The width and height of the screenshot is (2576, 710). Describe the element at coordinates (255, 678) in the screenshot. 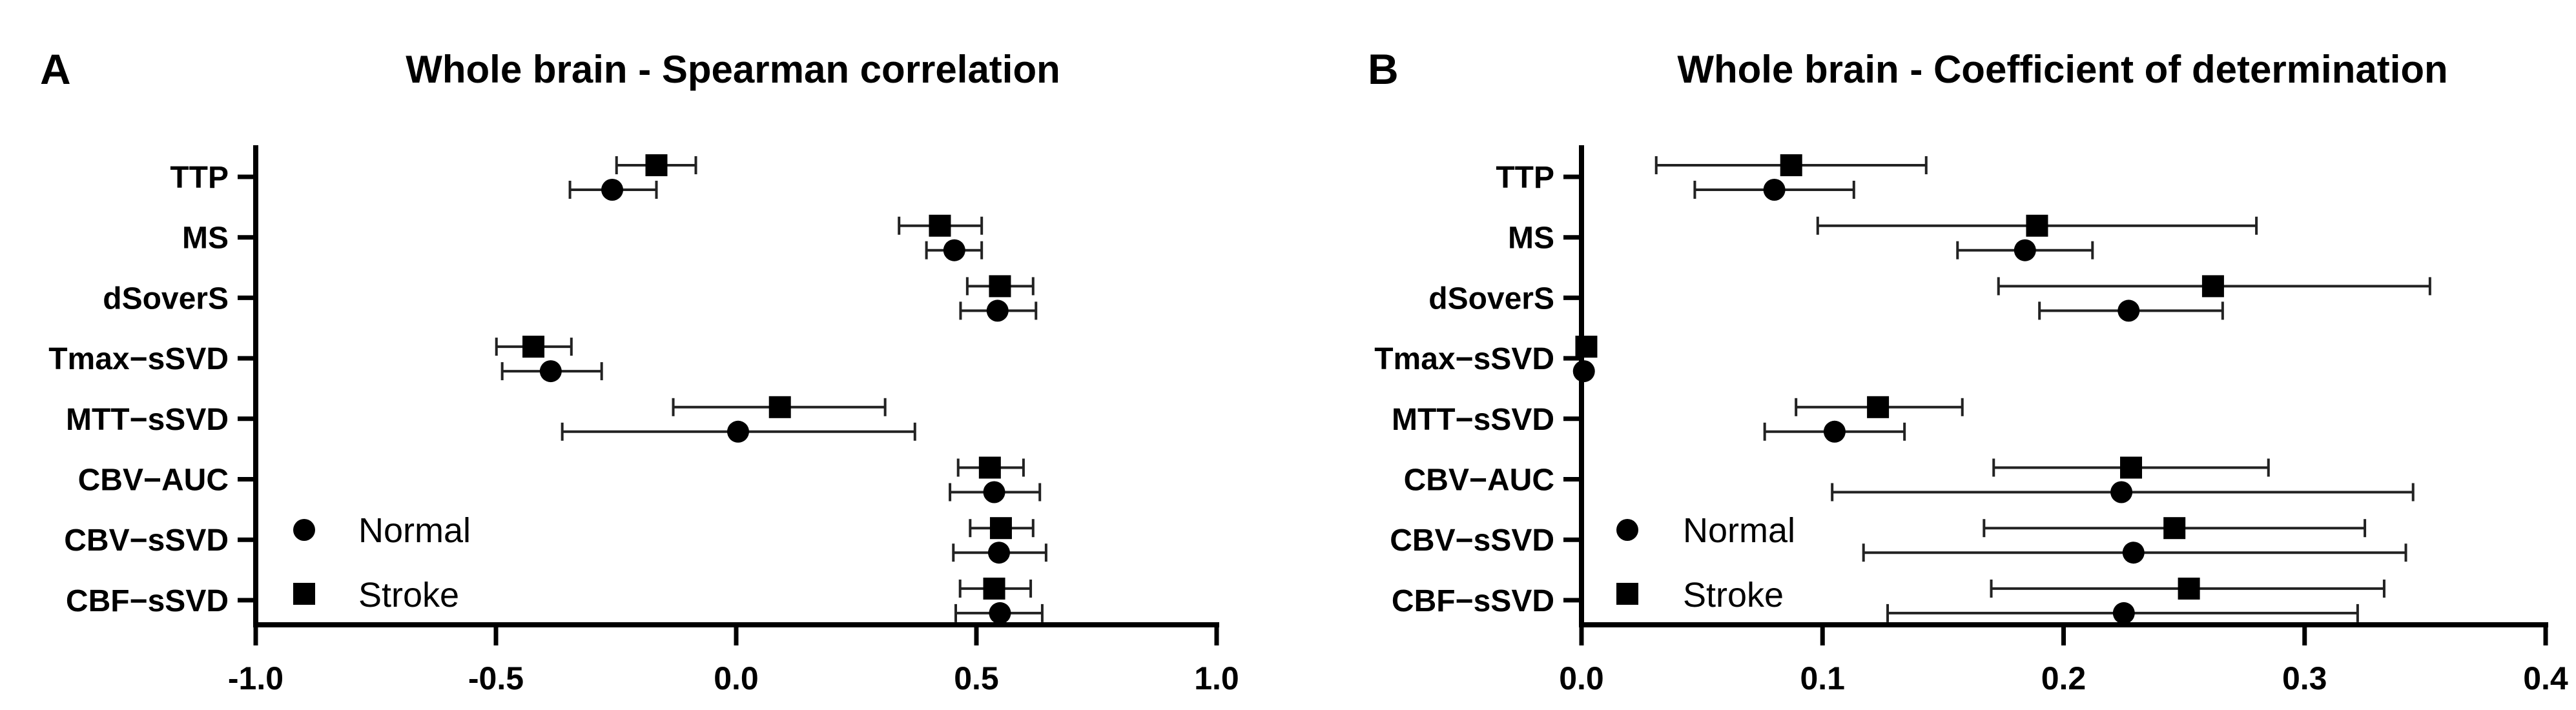

I see `x-tick-label: -1.0` at that location.